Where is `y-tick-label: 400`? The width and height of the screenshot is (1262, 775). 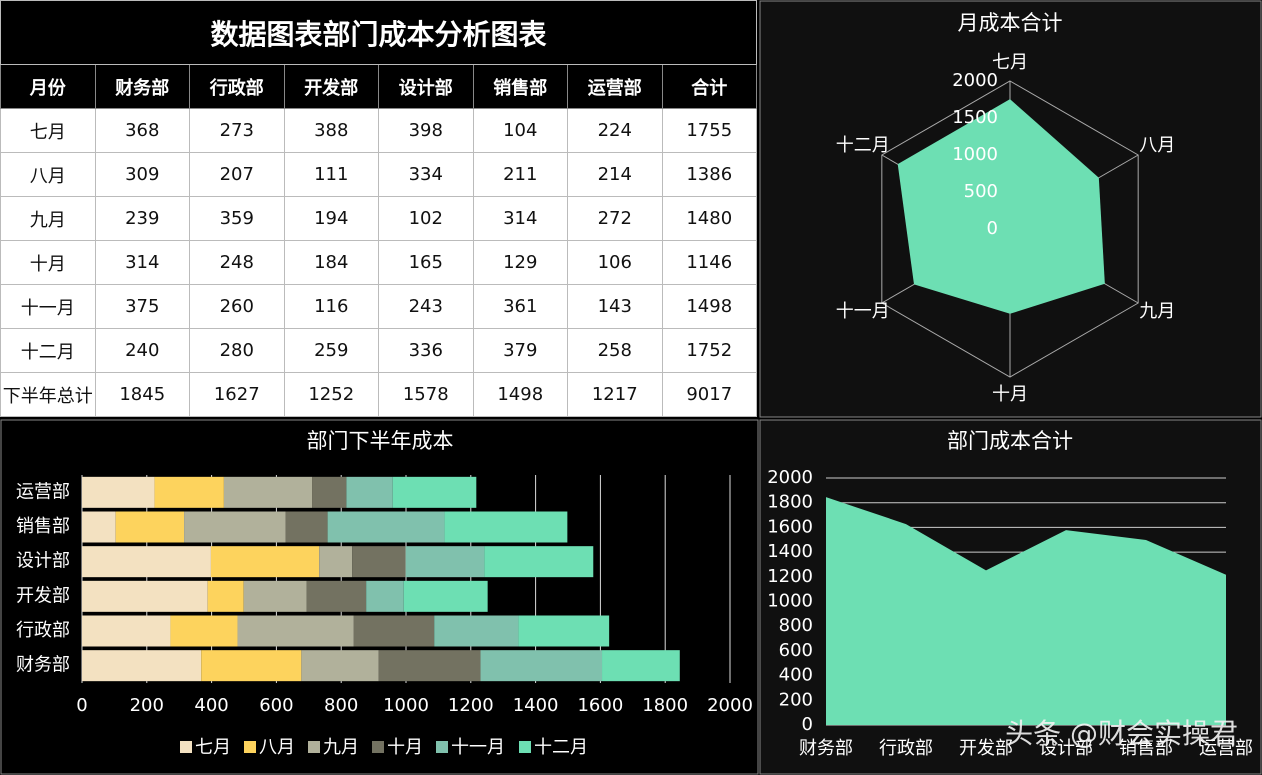 y-tick-label: 400 is located at coordinates (796, 675).